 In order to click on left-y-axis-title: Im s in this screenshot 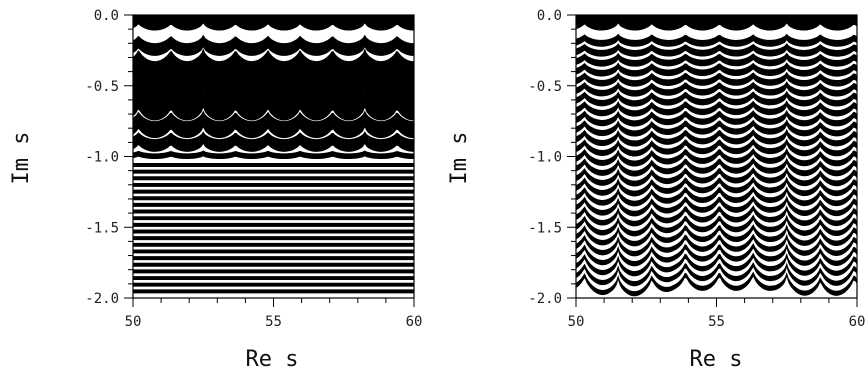, I will do `click(21, 158)`.